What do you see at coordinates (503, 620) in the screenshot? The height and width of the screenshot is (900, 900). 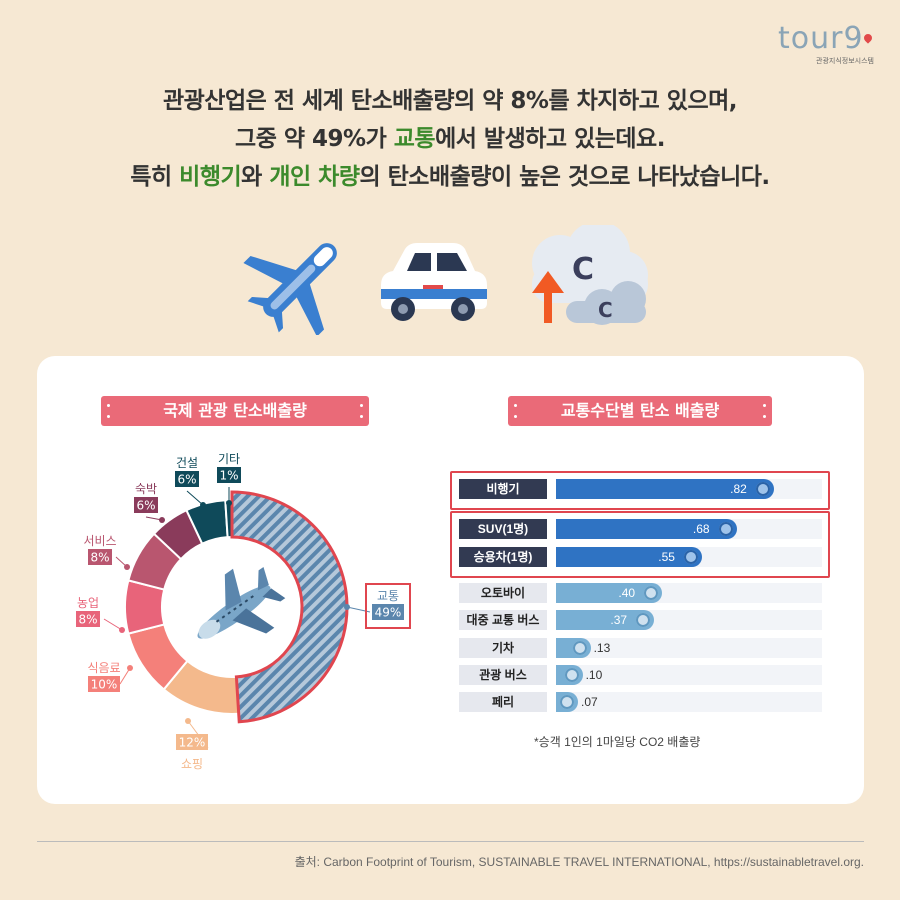 I see `bar-category-label: 대중 교통 버스` at bounding box center [503, 620].